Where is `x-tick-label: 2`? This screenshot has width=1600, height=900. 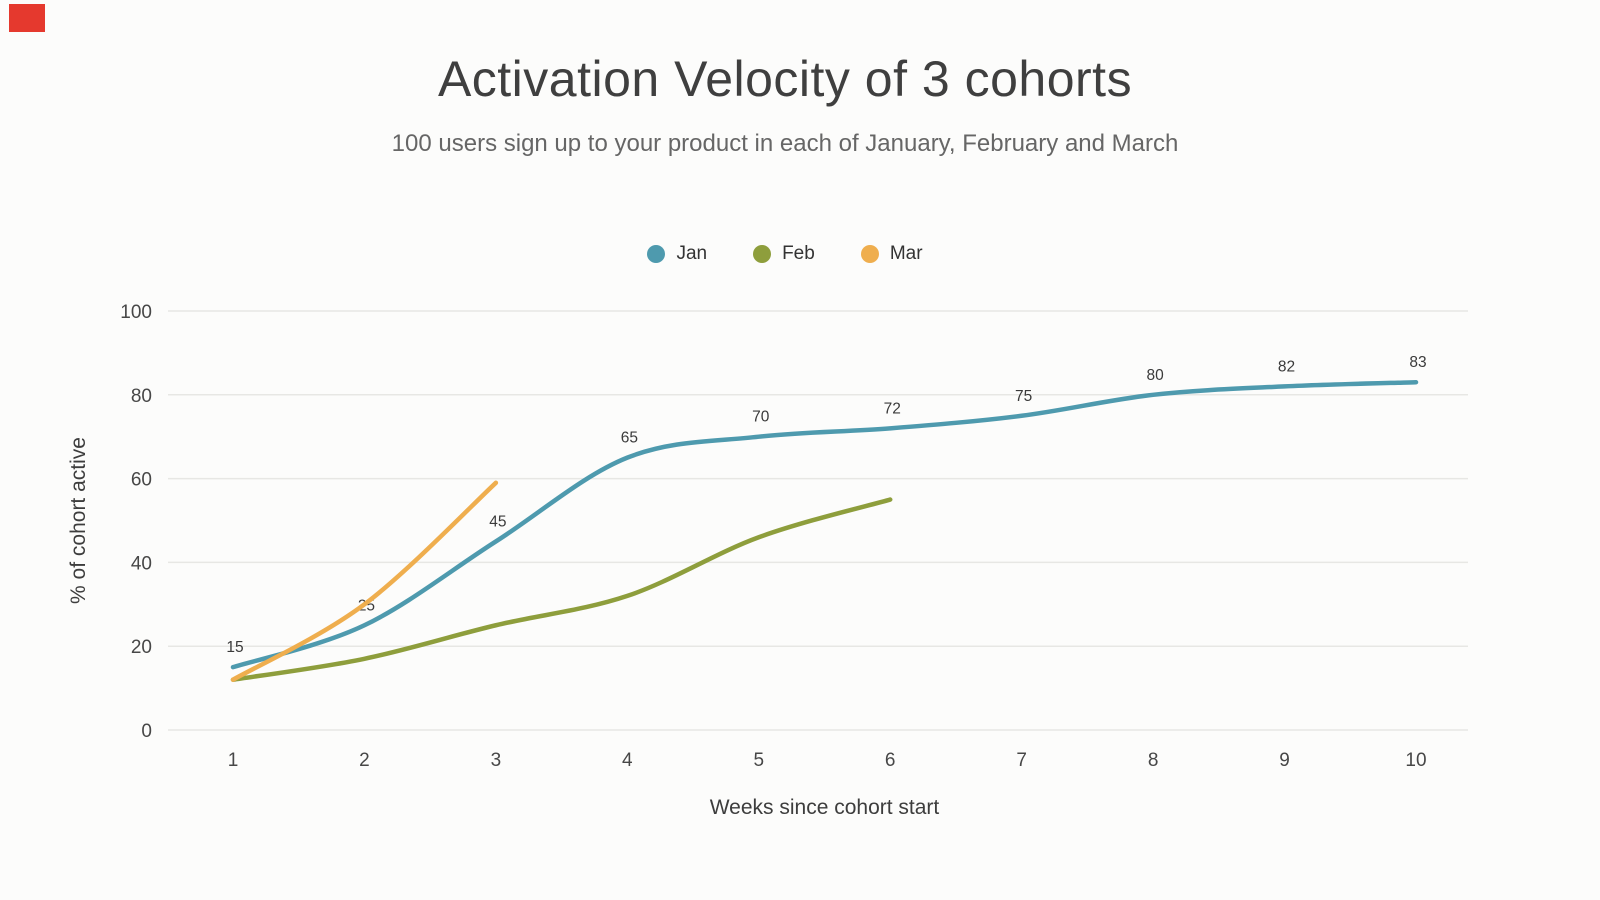 x-tick-label: 2 is located at coordinates (364, 760).